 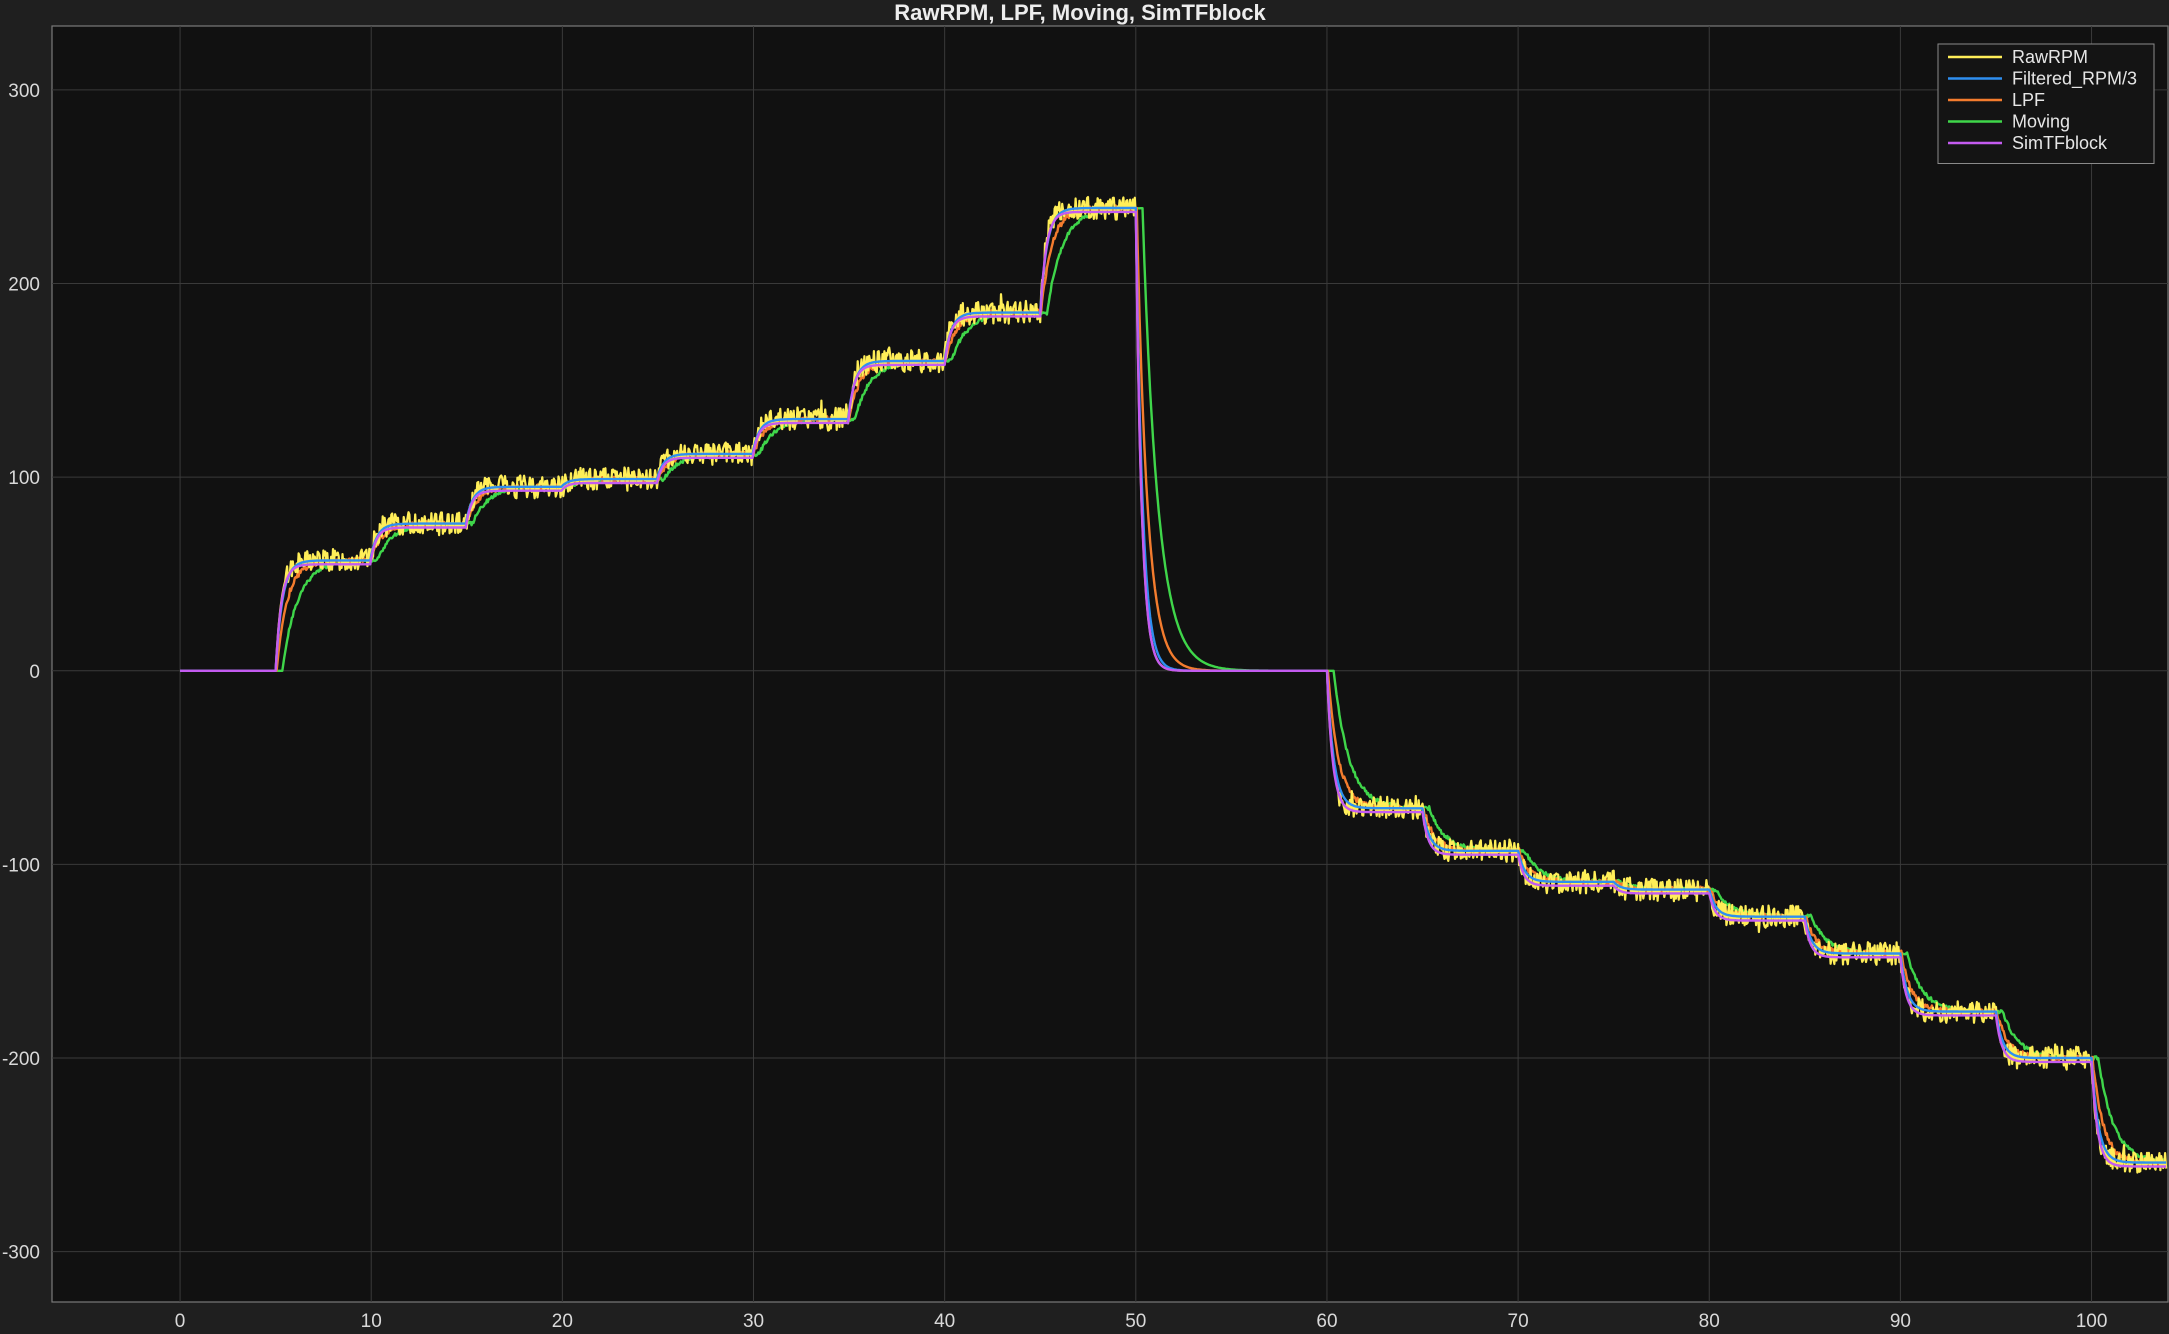 I want to click on x-tick-label: 30, so click(x=753, y=1321).